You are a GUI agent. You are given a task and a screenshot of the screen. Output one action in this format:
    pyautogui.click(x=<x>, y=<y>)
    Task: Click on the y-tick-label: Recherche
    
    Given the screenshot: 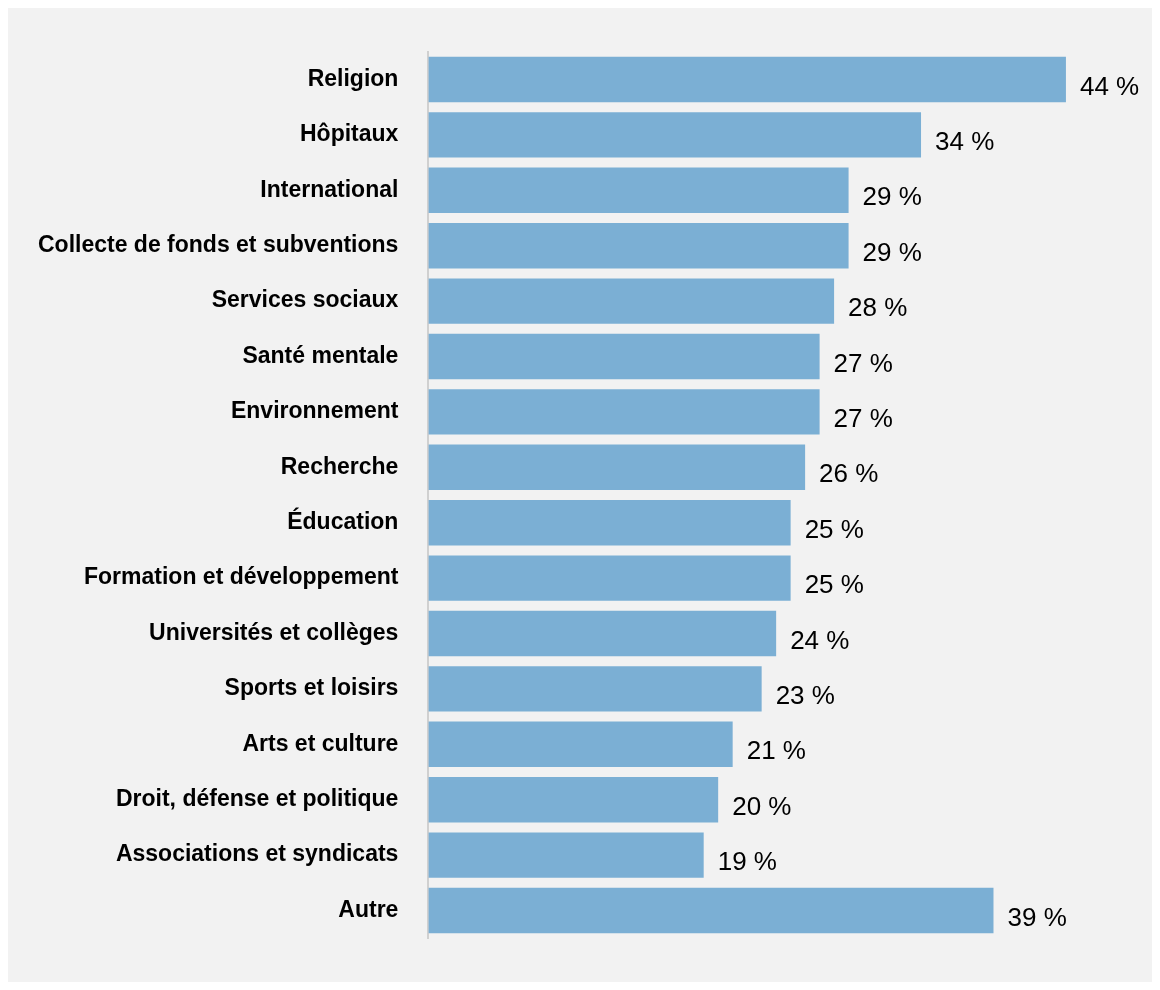 What is the action you would take?
    pyautogui.click(x=339, y=465)
    